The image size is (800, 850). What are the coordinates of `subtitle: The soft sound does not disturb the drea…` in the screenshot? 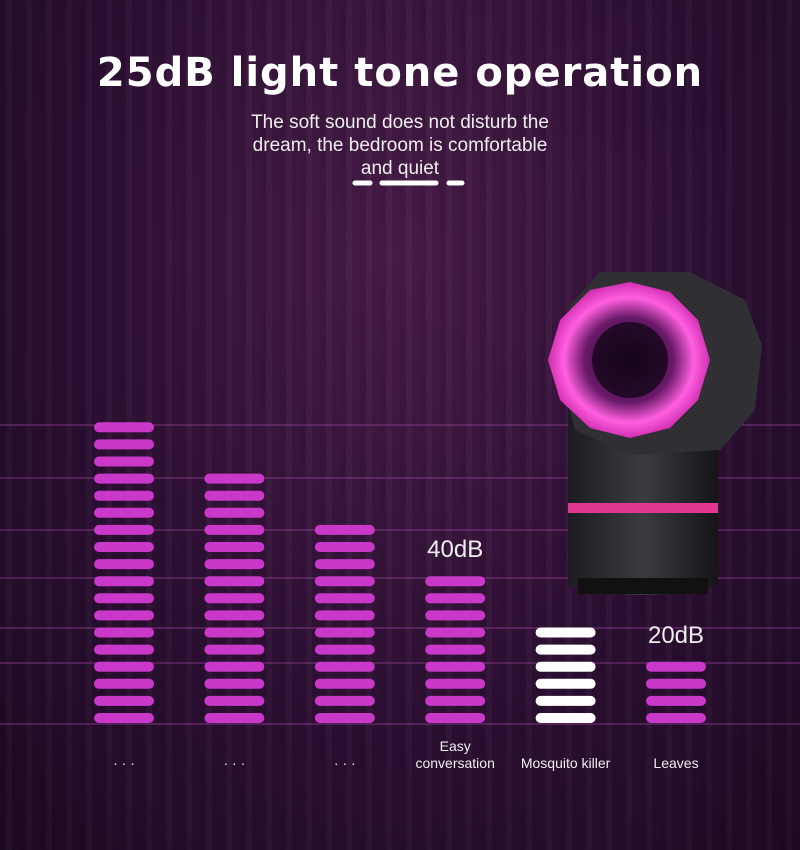 It's located at (400, 145).